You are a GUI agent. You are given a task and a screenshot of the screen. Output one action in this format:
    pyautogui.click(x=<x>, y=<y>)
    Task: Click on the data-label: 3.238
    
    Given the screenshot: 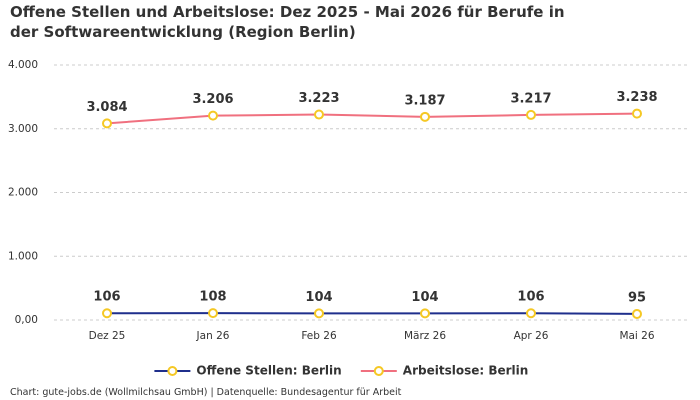 What is the action you would take?
    pyautogui.click(x=636, y=97)
    